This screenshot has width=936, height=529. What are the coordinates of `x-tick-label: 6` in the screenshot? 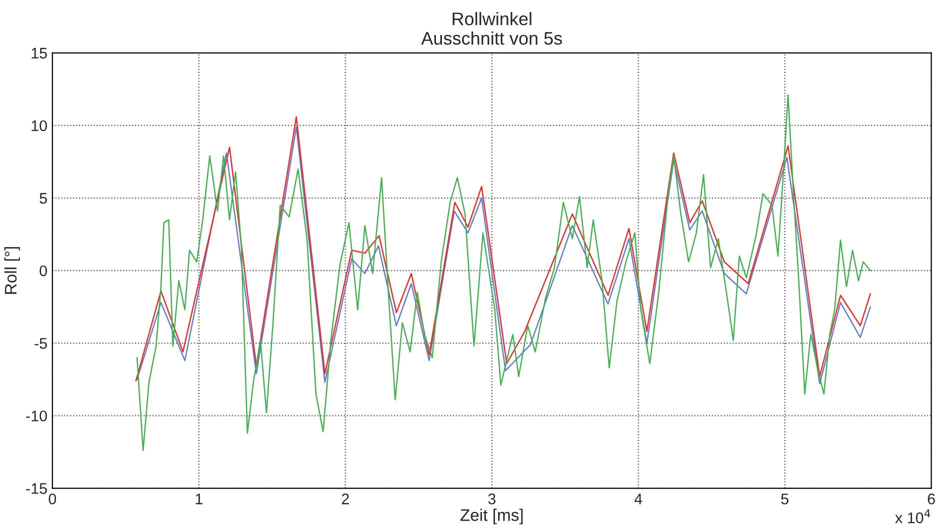 It's located at (931, 499).